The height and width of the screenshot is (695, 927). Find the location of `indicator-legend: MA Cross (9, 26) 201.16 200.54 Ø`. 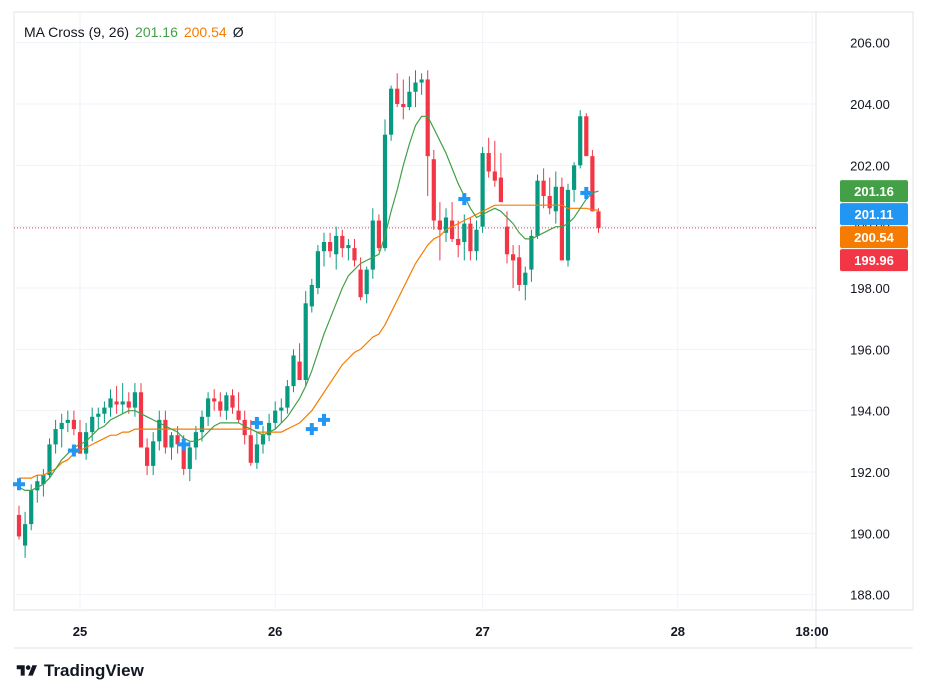

indicator-legend: MA Cross (9, 26) 201.16 200.54 Ø is located at coordinates (137, 32).